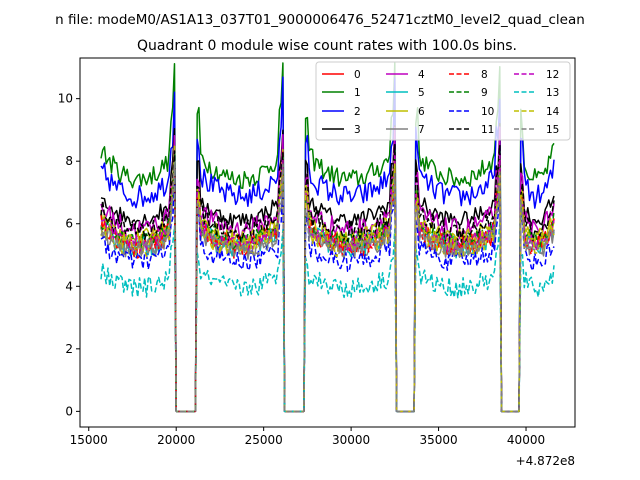  What do you see at coordinates (69, 255) in the screenshot?
I see `y-axis: 0 2 4 6 8 10` at bounding box center [69, 255].